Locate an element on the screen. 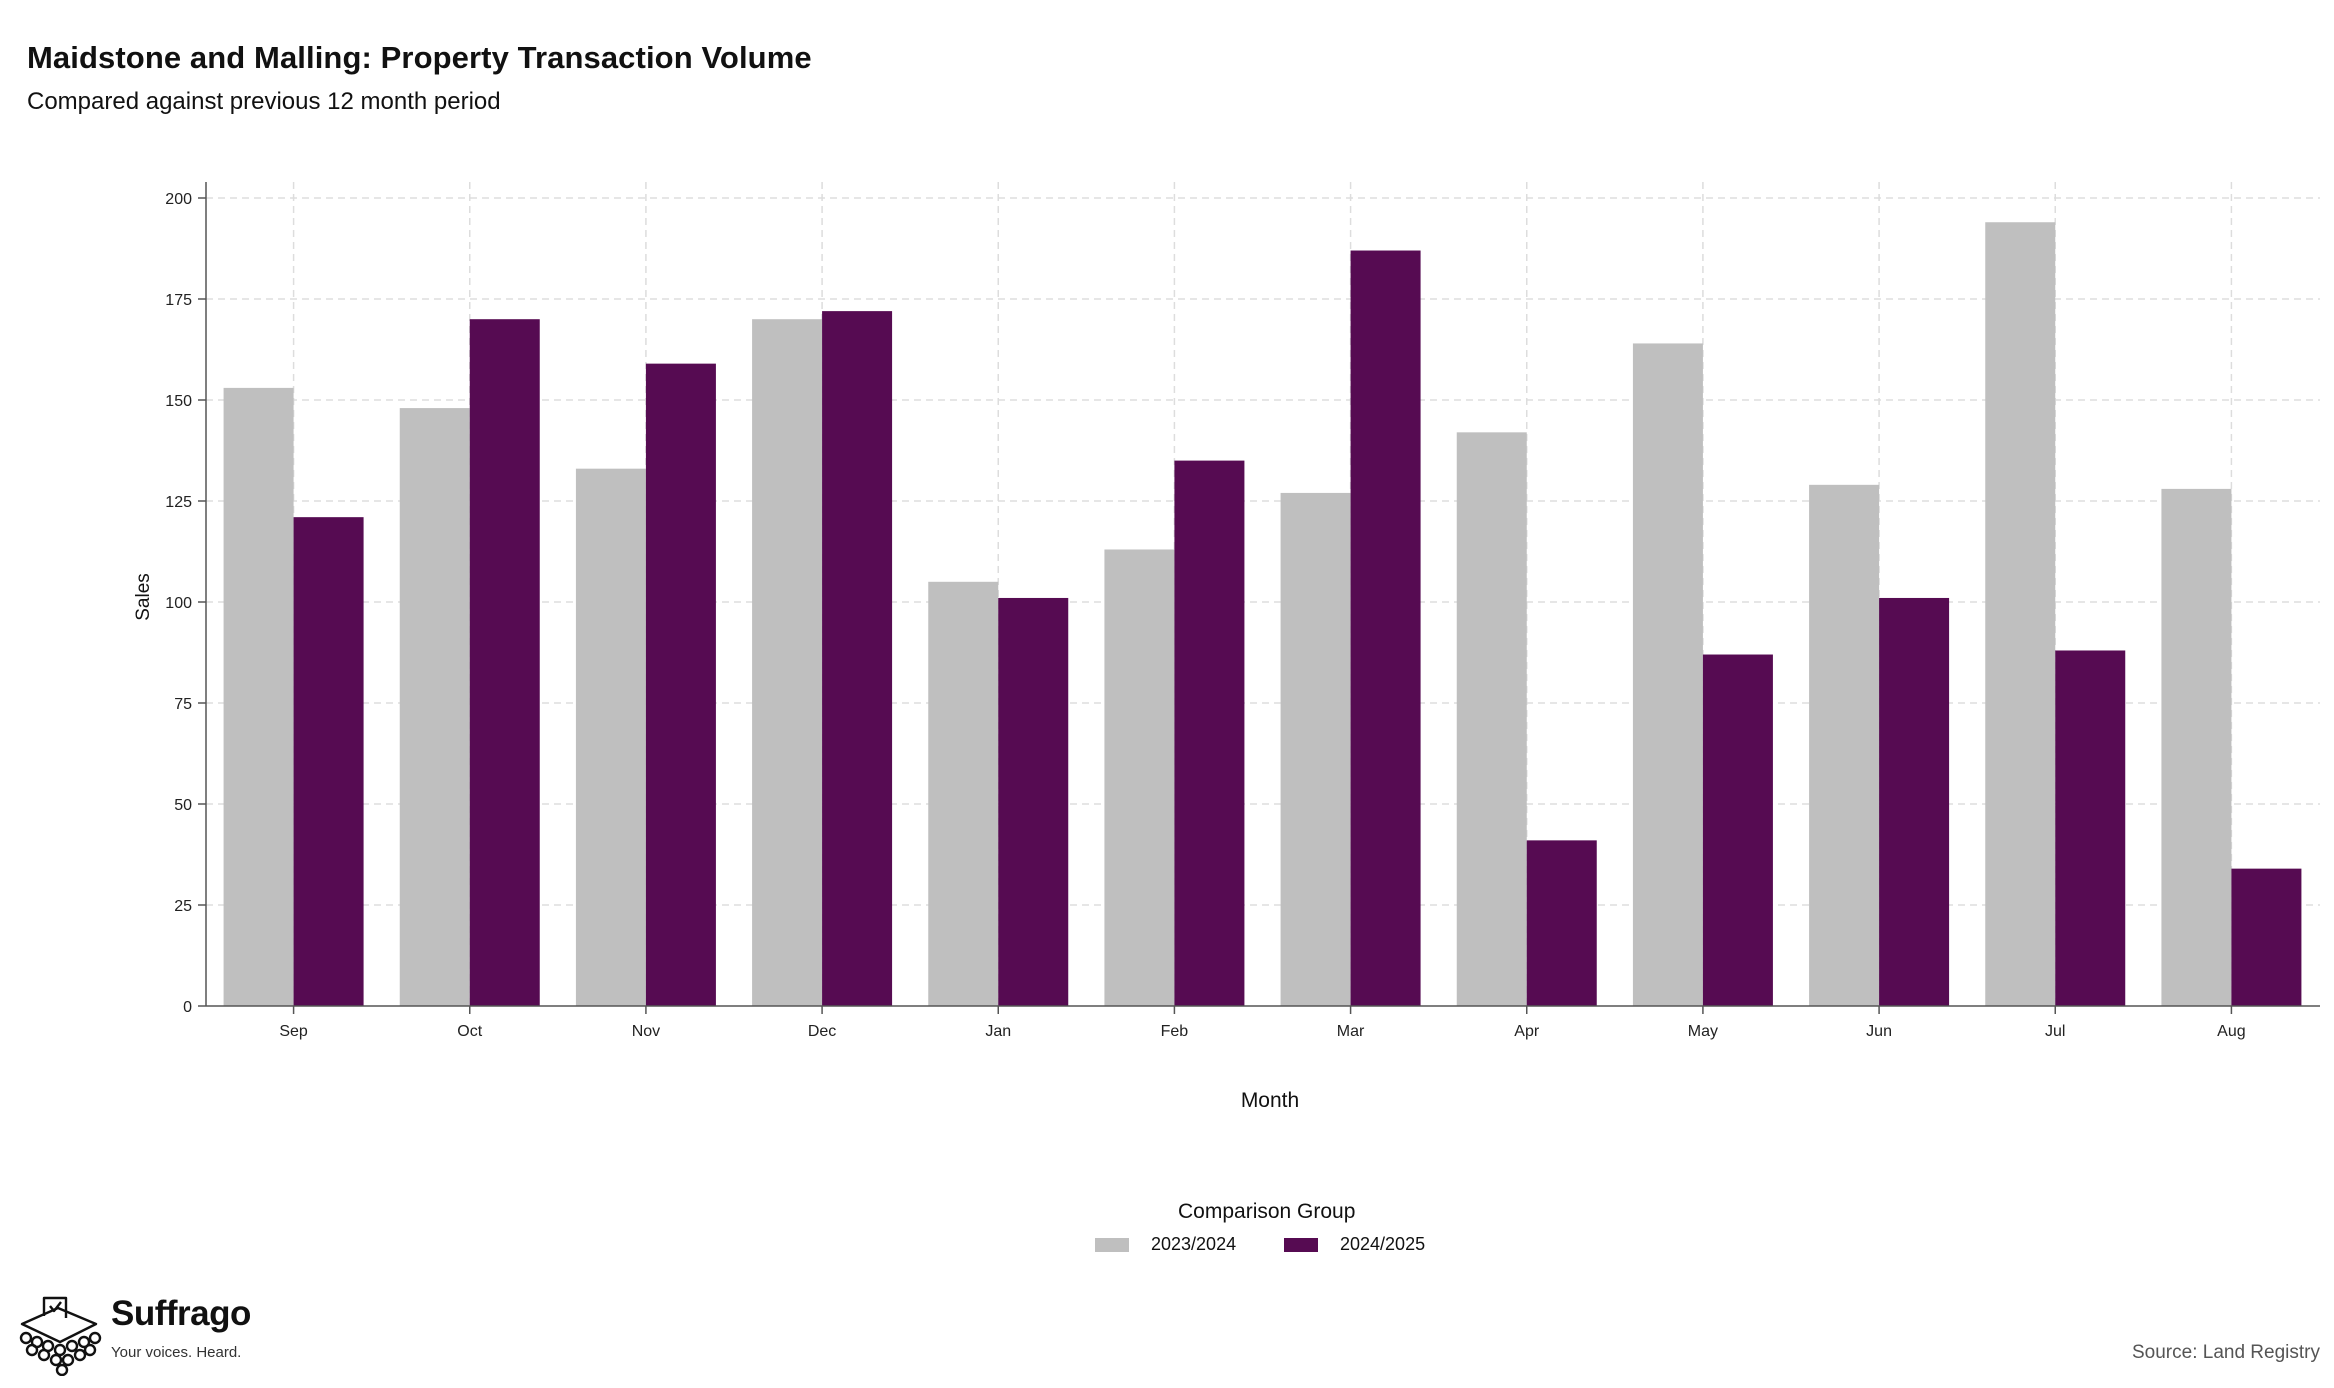  legend-title: Comparison Group is located at coordinates (1267, 1211).